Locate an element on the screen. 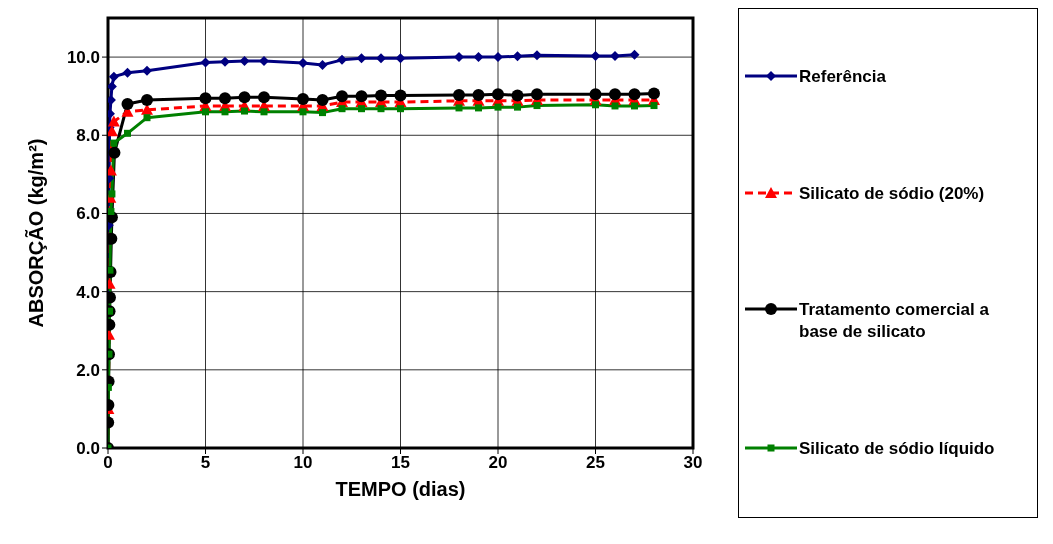  x-tick-label: 30 is located at coordinates (693, 463).